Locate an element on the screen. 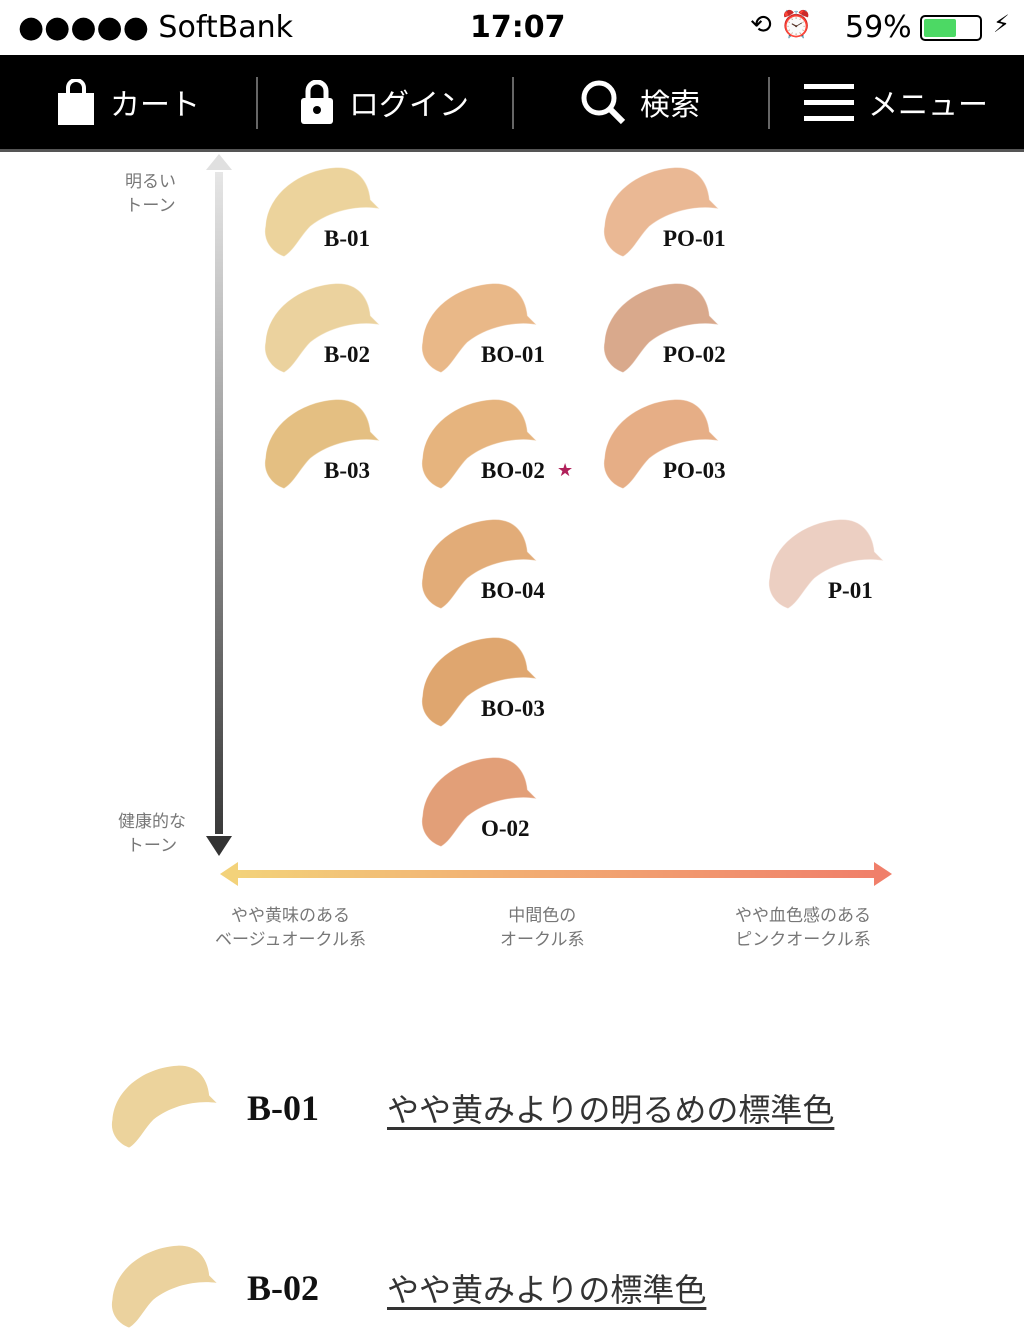  swatch-label: BO-01 is located at coordinates (513, 354).